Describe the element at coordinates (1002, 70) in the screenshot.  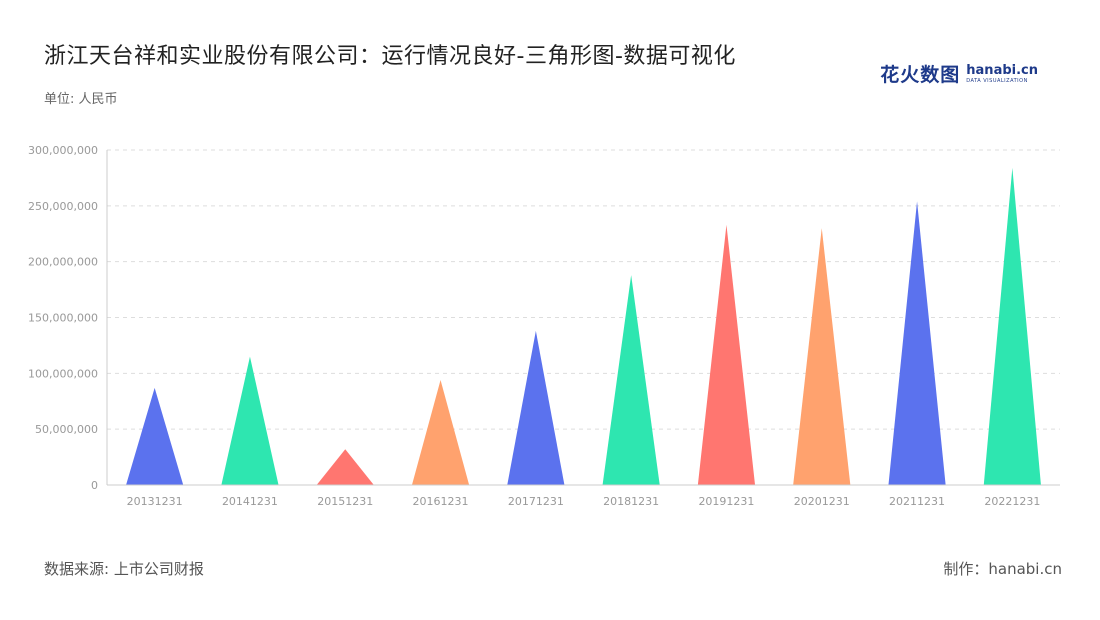
I see `logo-en-text: hanabi.cn` at that location.